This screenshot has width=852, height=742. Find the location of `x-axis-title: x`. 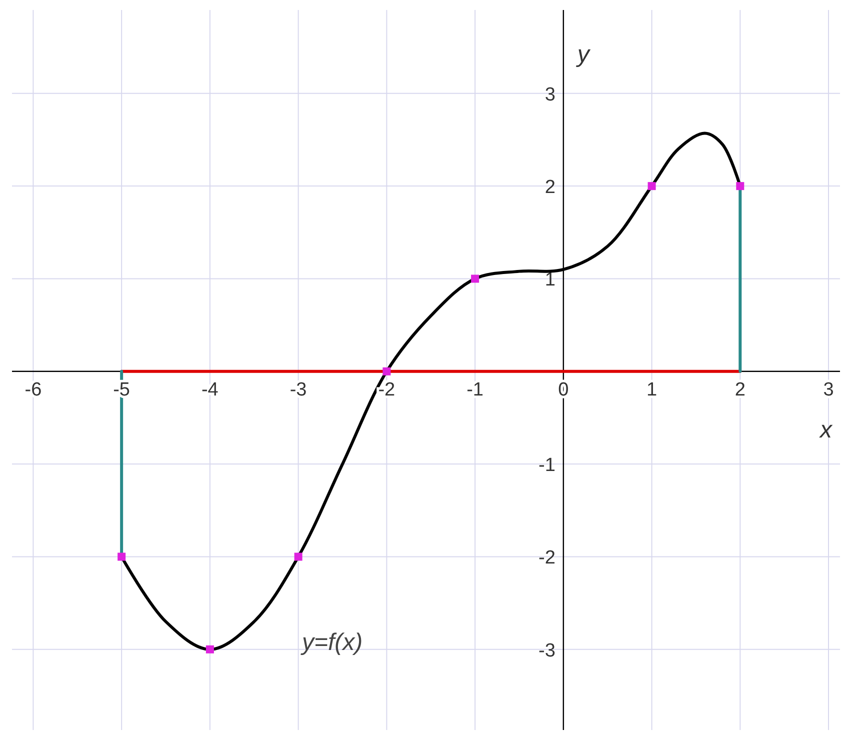

x-axis-title: x is located at coordinates (826, 430).